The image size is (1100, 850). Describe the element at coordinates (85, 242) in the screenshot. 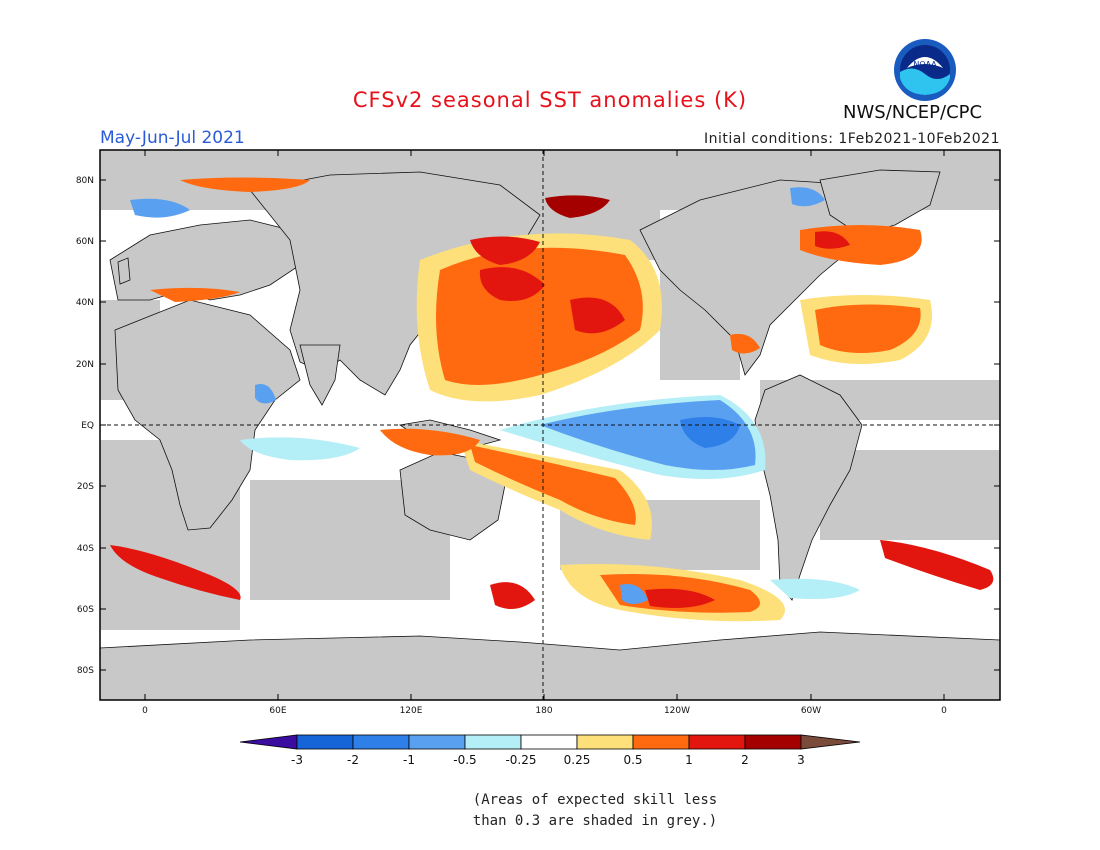

I see `lat-tick-label: 60N` at that location.